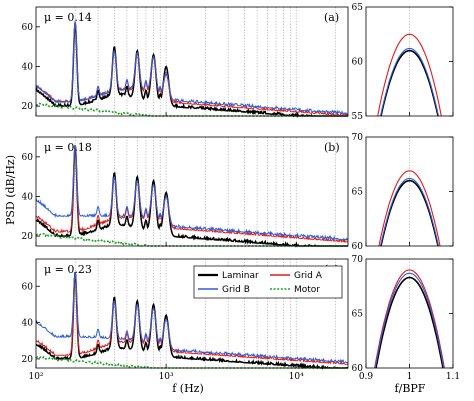  I want to click on zoom-panel-c-zoom: 60 65 70, so click(403, 314).